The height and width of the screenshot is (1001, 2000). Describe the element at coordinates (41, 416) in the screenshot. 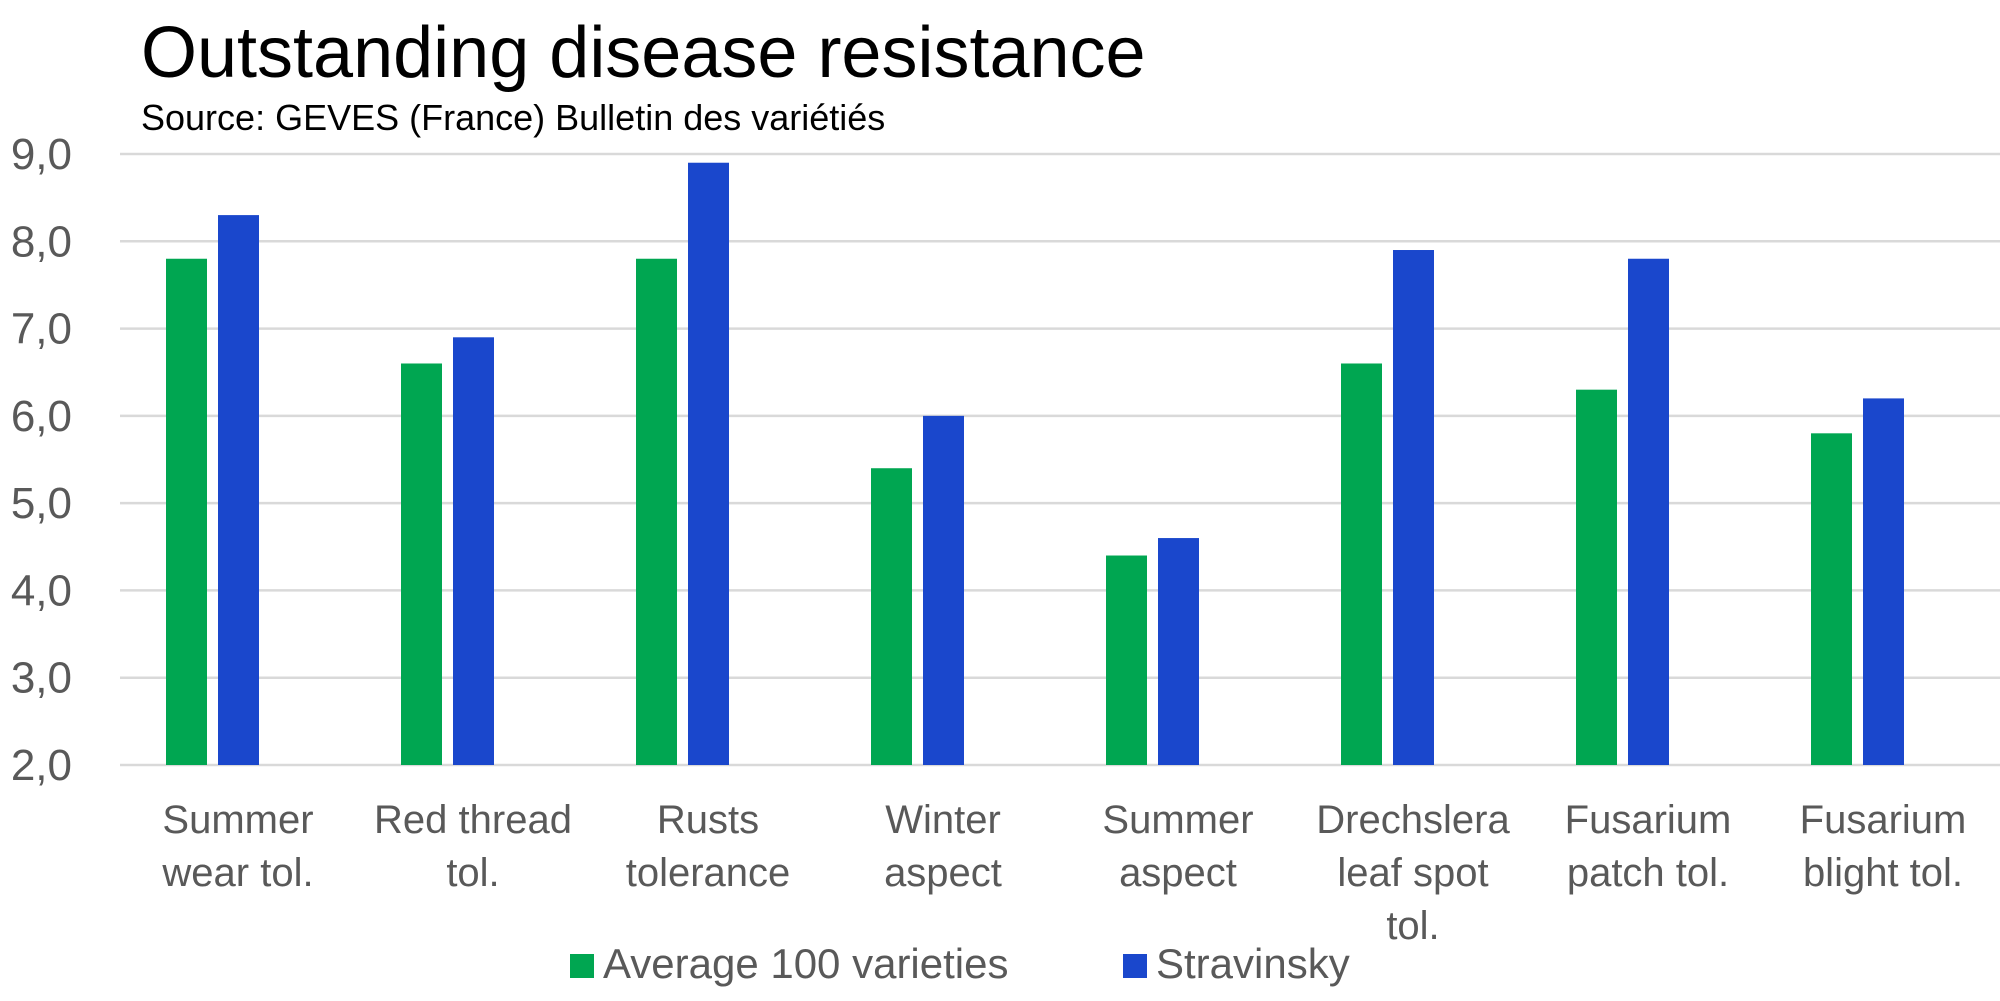

I see `y-tick-label: 6,0` at that location.